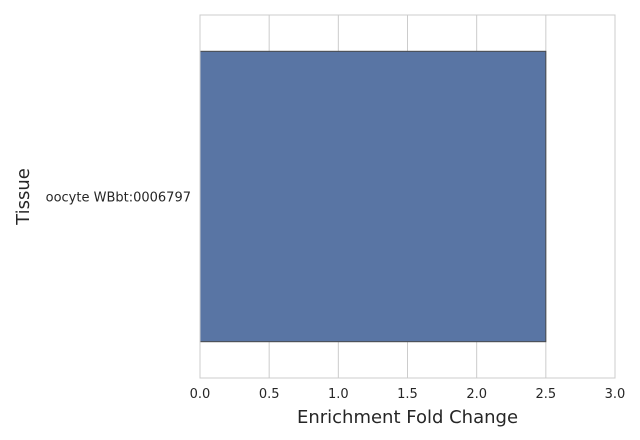 The height and width of the screenshot is (440, 640). Describe the element at coordinates (407, 417) in the screenshot. I see `x-axis-title: Enrichment Fold Change` at that location.